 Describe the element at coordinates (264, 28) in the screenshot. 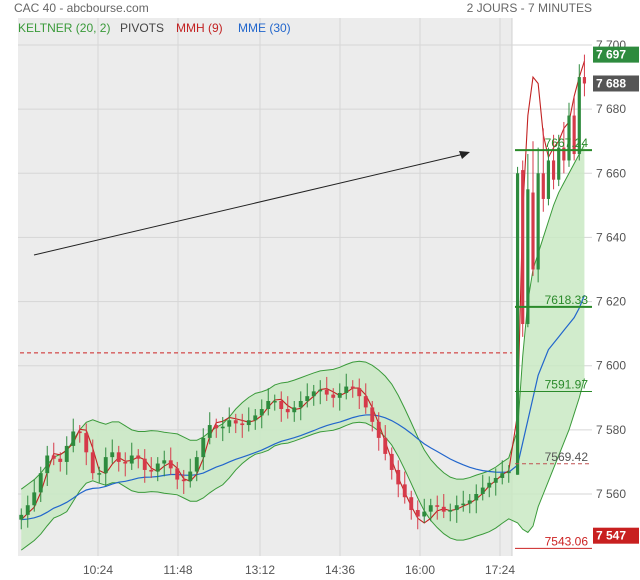

I see `legend-mme: MME (30)` at that location.